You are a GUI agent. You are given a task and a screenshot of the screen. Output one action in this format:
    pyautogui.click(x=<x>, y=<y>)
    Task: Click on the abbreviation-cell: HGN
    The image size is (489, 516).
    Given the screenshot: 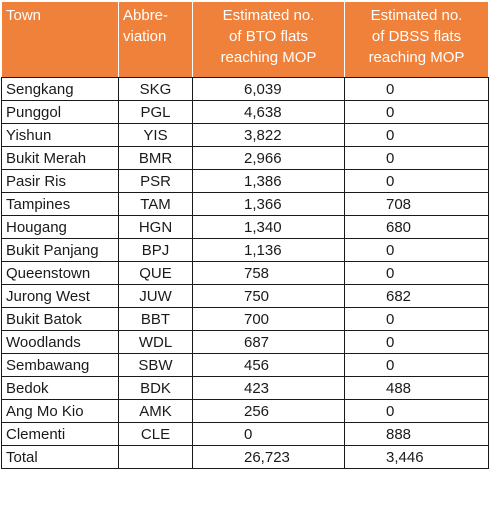 What is the action you would take?
    pyautogui.click(x=155, y=227)
    